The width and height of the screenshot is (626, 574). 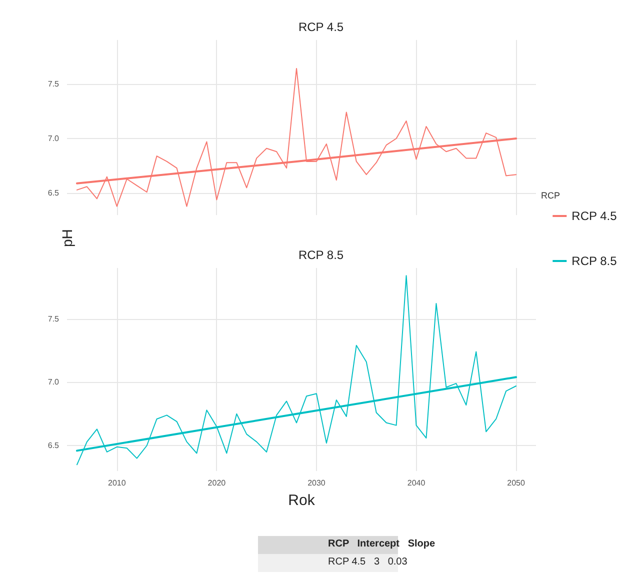 What do you see at coordinates (117, 483) in the screenshot?
I see `x-tick-label: 2010` at bounding box center [117, 483].